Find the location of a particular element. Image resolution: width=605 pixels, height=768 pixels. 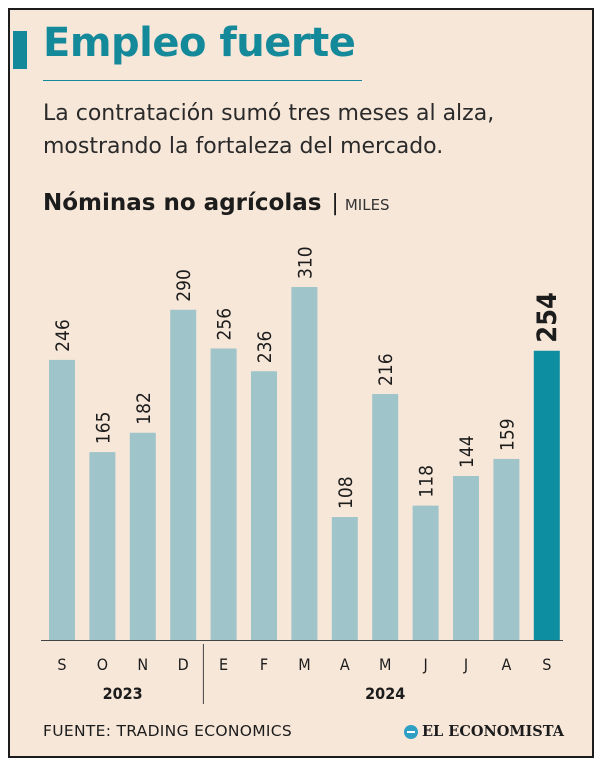

year-group-label: 2023 is located at coordinates (123, 693).